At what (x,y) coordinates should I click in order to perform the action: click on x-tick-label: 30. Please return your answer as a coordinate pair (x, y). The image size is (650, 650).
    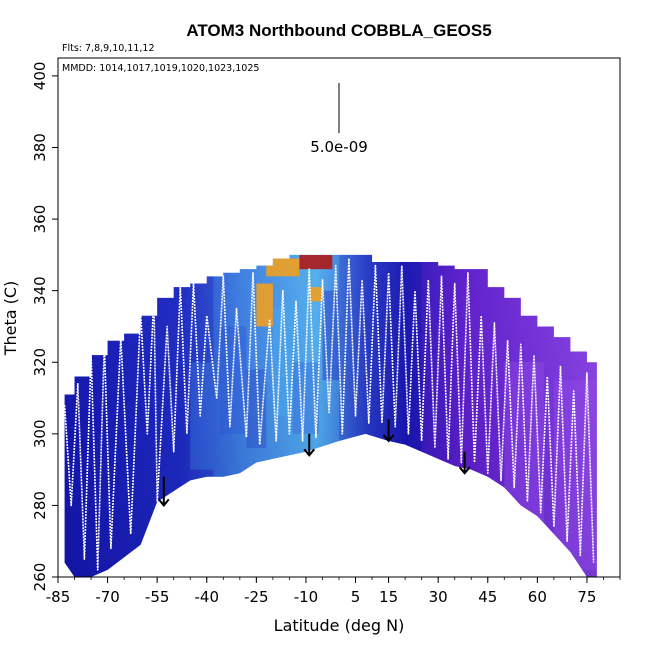
    Looking at the image, I should click on (438, 597).